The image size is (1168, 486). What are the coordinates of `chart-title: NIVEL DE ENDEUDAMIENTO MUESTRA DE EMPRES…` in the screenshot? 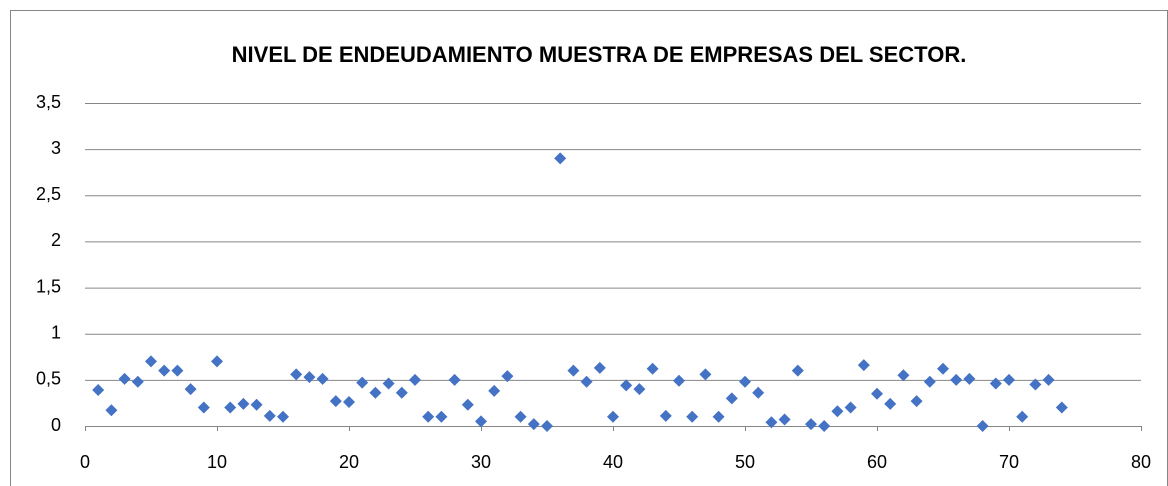 It's located at (599, 54).